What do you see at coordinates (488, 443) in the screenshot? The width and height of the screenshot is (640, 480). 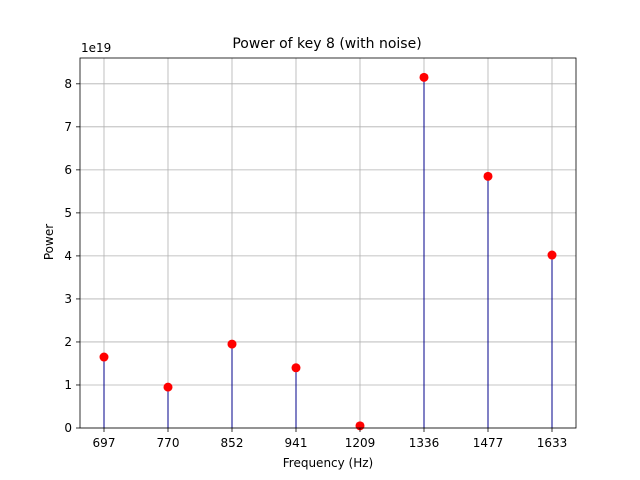 I see `x-tick-label: 1477` at bounding box center [488, 443].